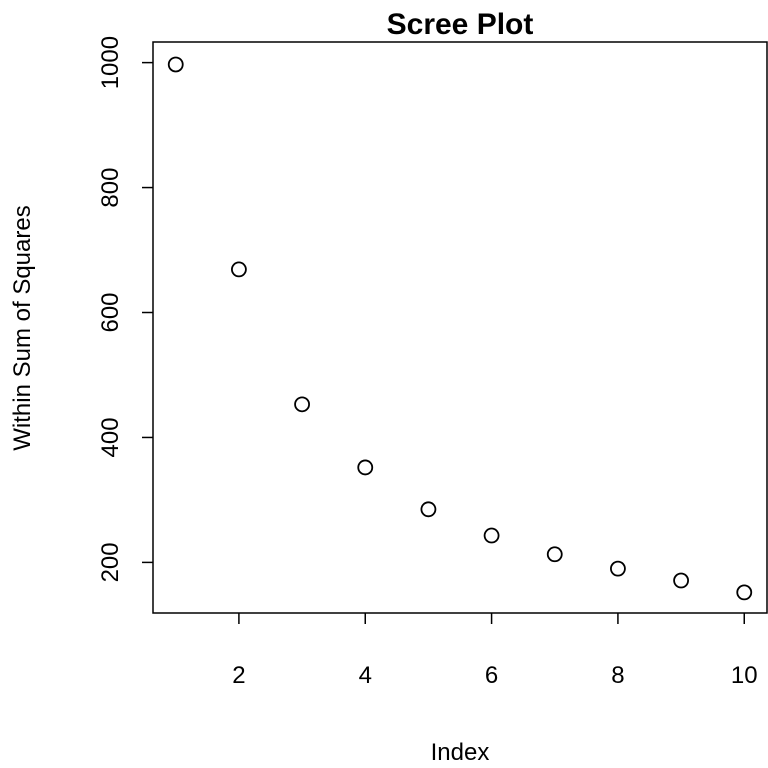  What do you see at coordinates (365, 675) in the screenshot?
I see `x-tick-label: 4` at bounding box center [365, 675].